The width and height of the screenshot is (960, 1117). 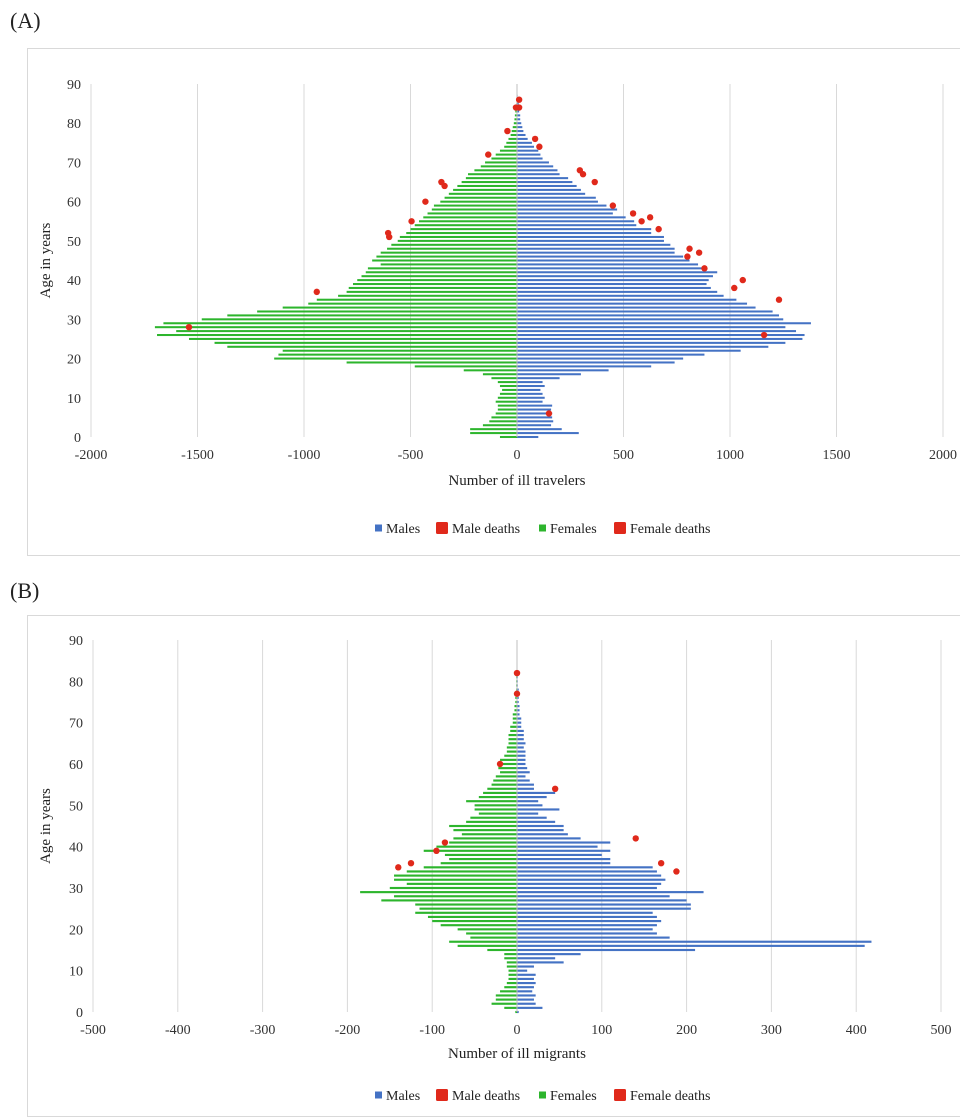 What do you see at coordinates (76, 641) in the screenshot?
I see `chart-b-y-tick-label: 90` at bounding box center [76, 641].